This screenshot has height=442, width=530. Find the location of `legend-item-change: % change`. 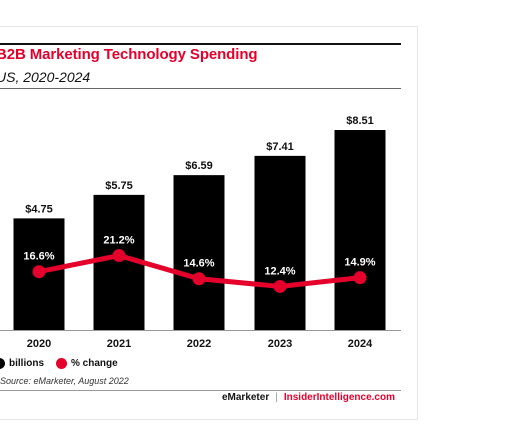

legend-item-change: % change is located at coordinates (87, 363).